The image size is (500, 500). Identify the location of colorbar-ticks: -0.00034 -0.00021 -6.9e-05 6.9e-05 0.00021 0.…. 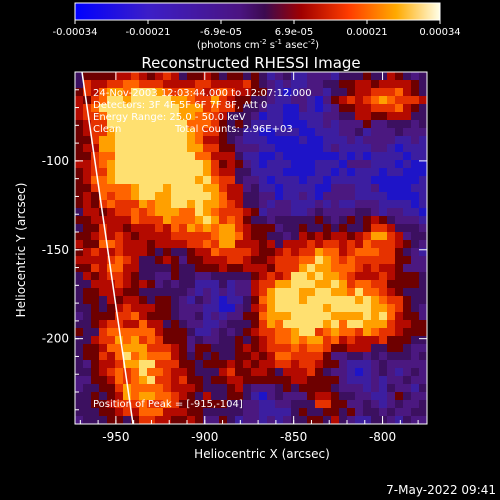
(257, 29).